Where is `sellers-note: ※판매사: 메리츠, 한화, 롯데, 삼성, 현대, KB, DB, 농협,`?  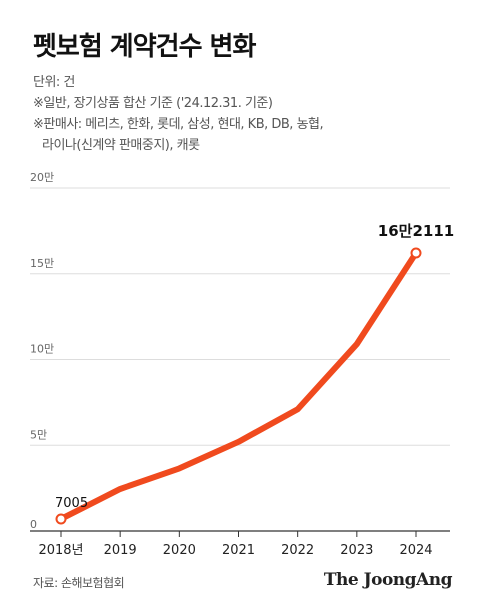
sellers-note: ※판매사: 메리츠, 한화, 롯데, 삼성, 현대, KB, DB, 농협, is located at coordinates (178, 124).